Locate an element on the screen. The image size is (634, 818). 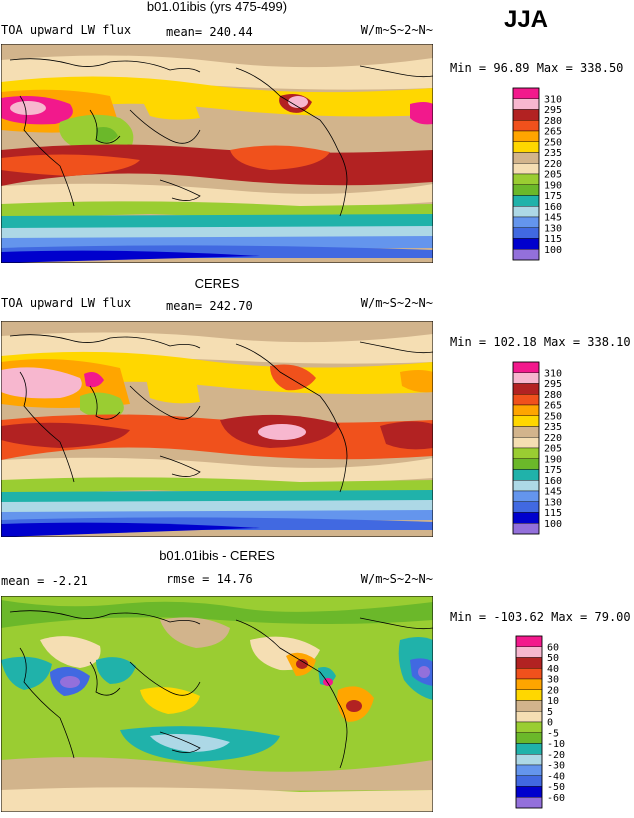
legend-tick-label: 60 is located at coordinates (553, 647).